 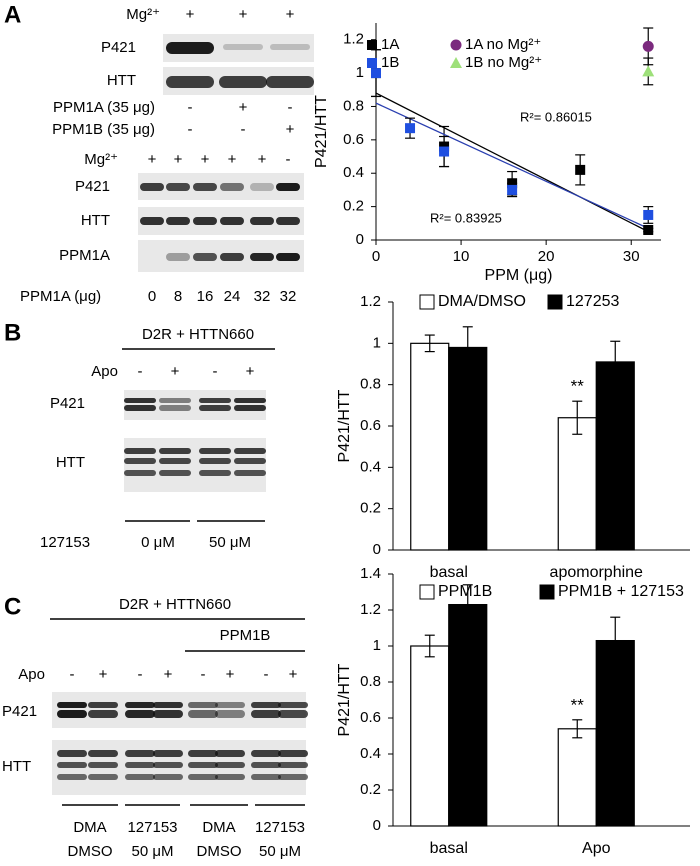 I want to click on legend-label: PPM1B, so click(x=465, y=591).